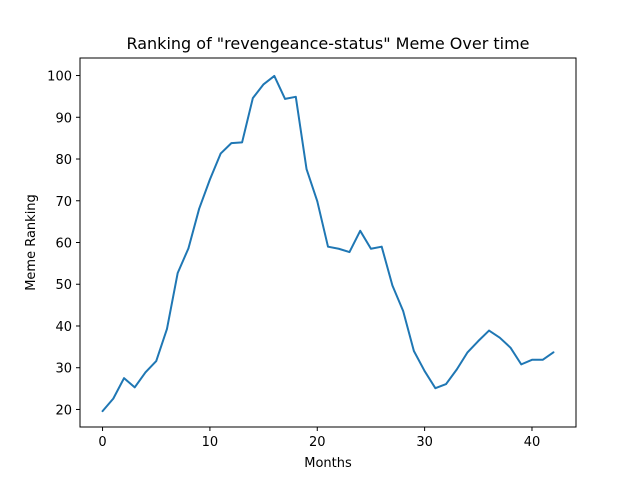 This screenshot has height=480, width=640. I want to click on y-tick-label: 40, so click(63, 327).